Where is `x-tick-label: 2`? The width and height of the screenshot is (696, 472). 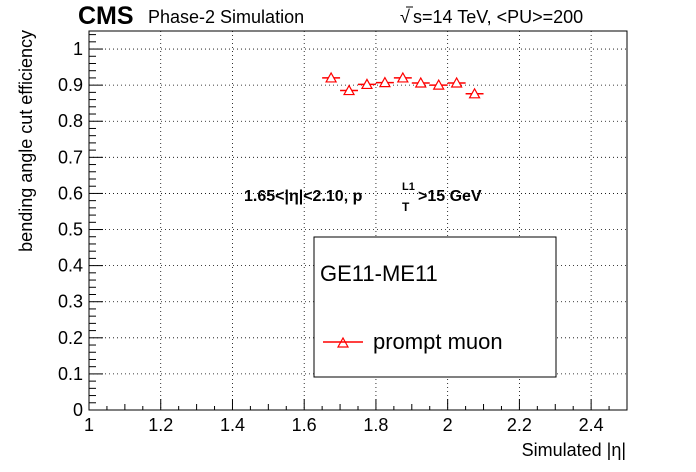
x-tick-label: 2 is located at coordinates (448, 425).